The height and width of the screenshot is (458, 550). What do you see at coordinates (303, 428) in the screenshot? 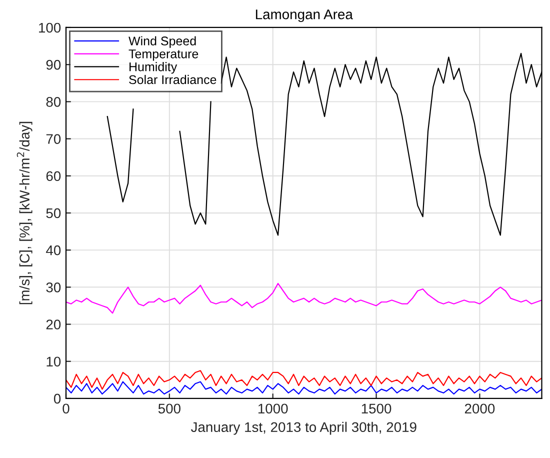
I see `x-axis-title: January 1st, 2013 to April 30th, 2019` at bounding box center [303, 428].